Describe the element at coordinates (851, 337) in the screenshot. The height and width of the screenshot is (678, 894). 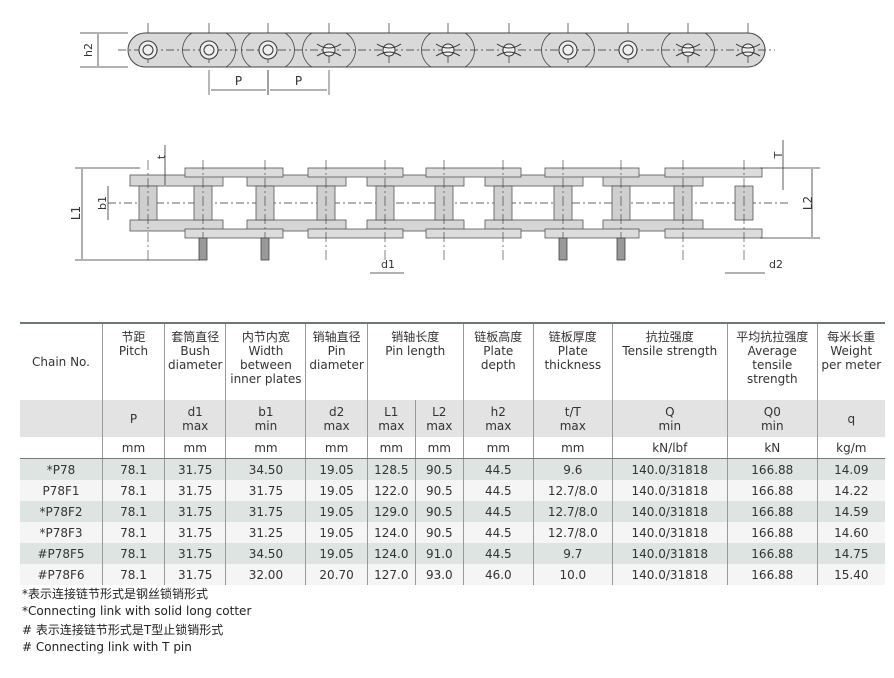
I see `header-zh: 每米长重` at that location.